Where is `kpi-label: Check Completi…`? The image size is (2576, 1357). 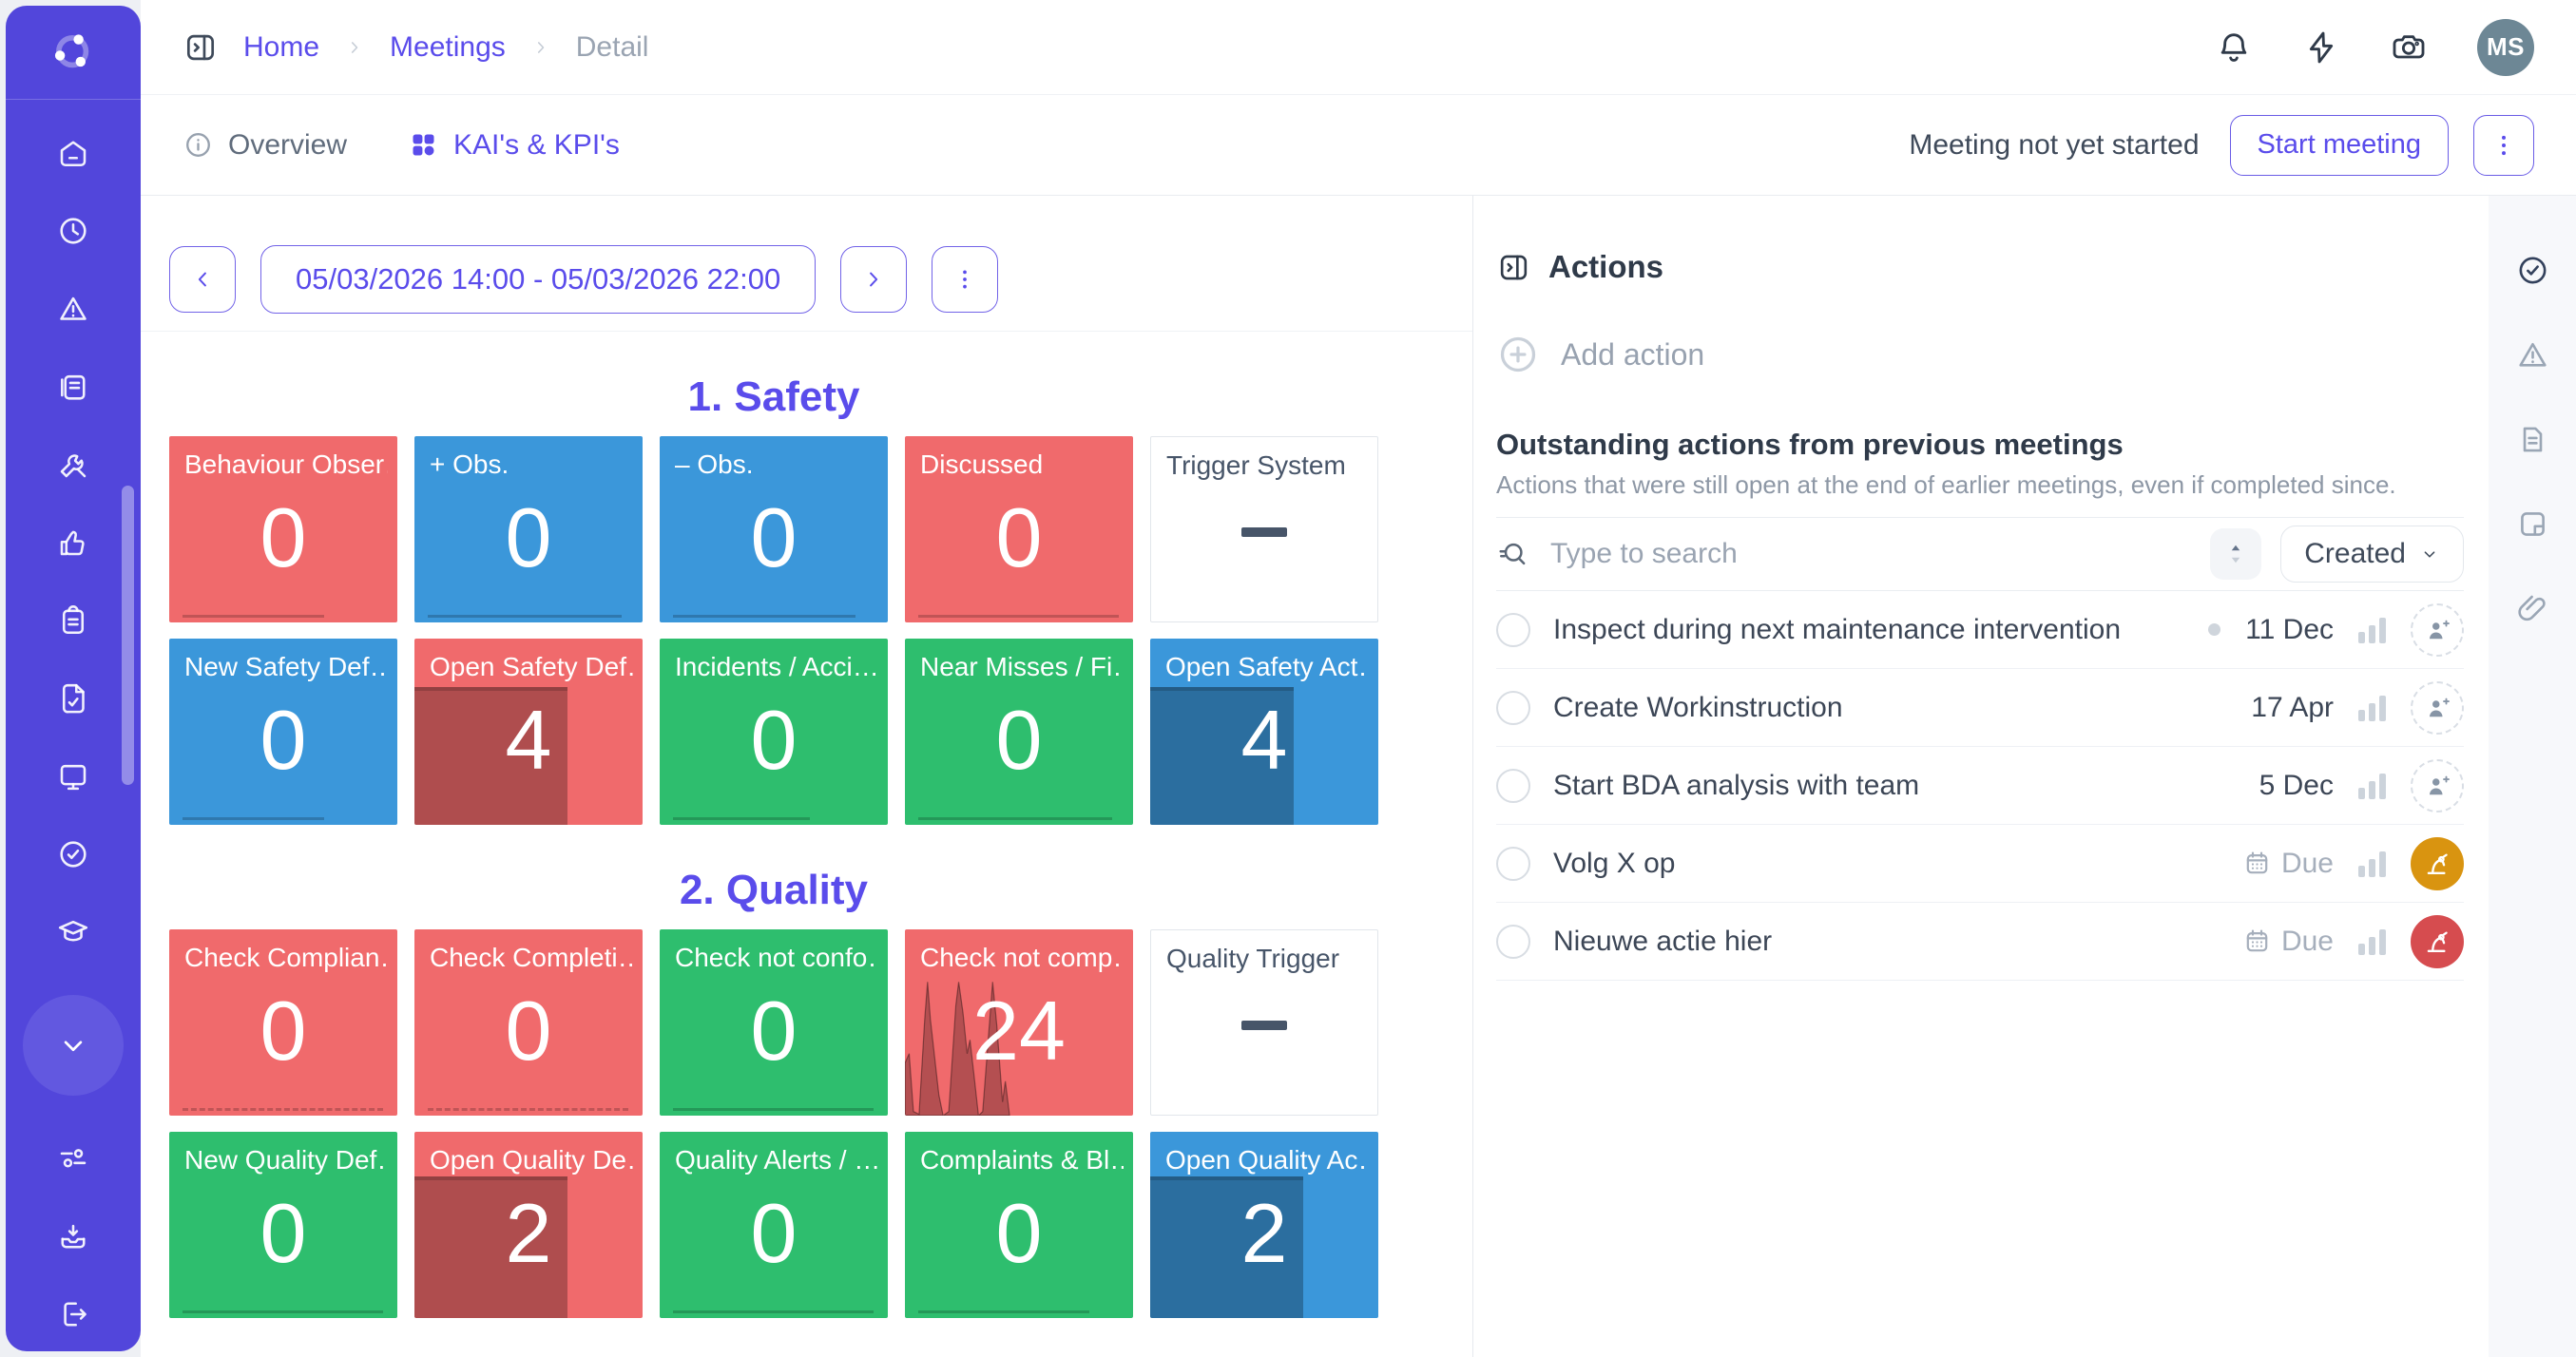 kpi-label: Check Completi… is located at coordinates (532, 957).